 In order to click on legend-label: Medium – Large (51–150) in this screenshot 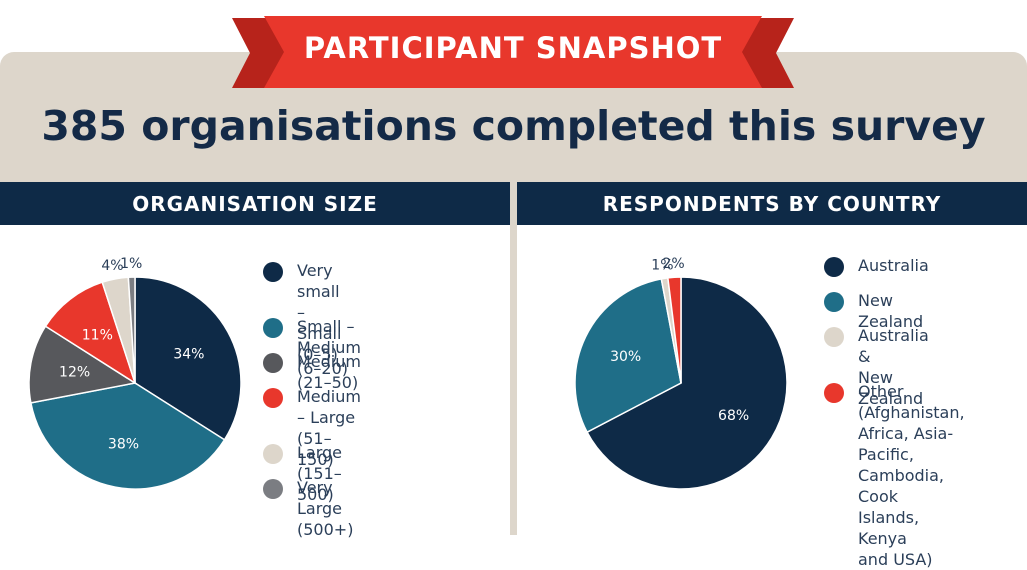, I will do `click(329, 428)`.